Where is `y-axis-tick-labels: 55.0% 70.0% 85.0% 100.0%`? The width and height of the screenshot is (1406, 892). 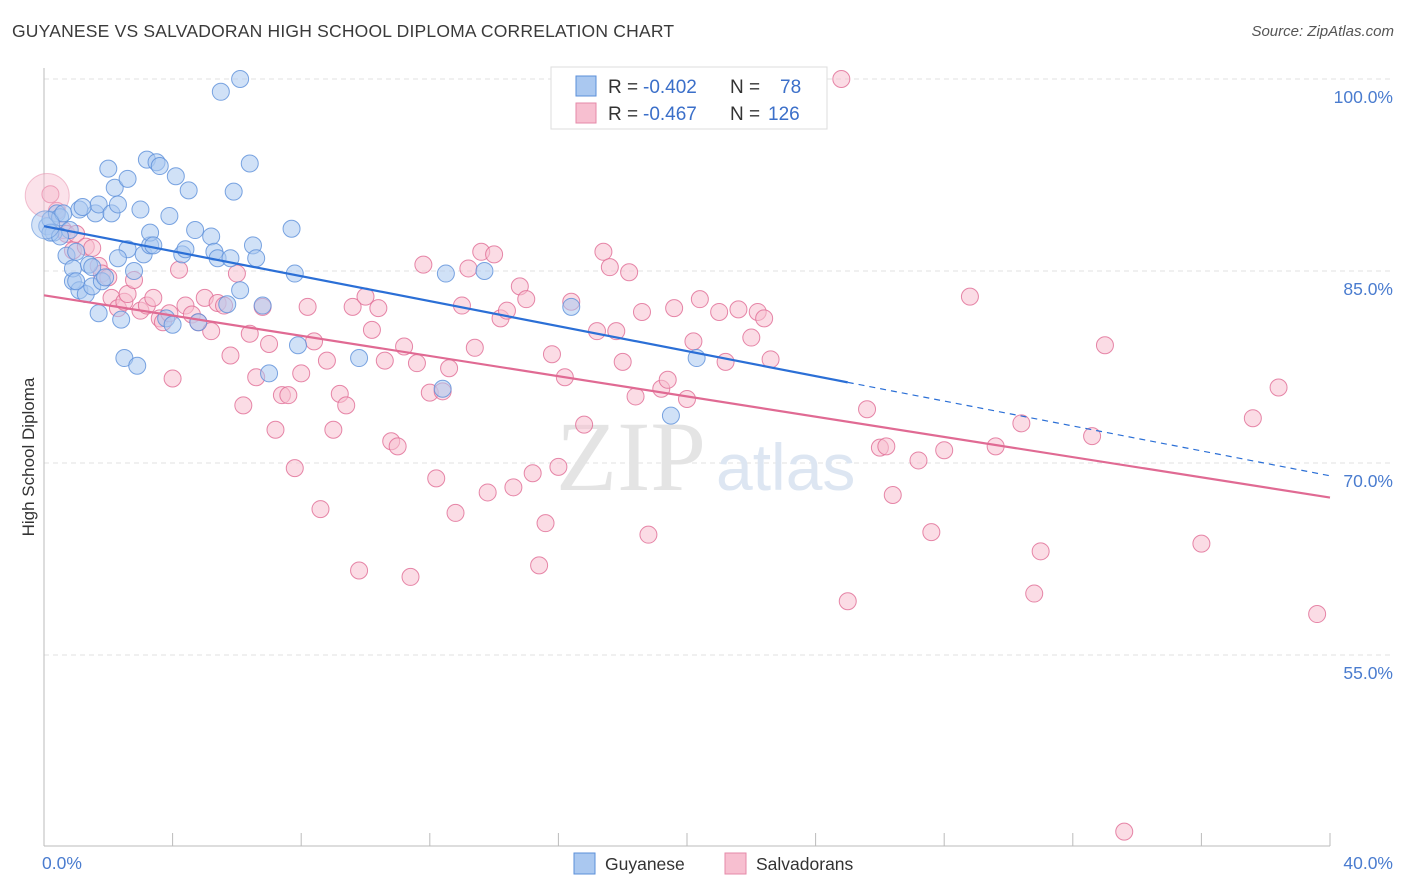
y-axis-tick-labels: 55.0% 70.0% 85.0% 100.0% is located at coordinates (1363, 385).